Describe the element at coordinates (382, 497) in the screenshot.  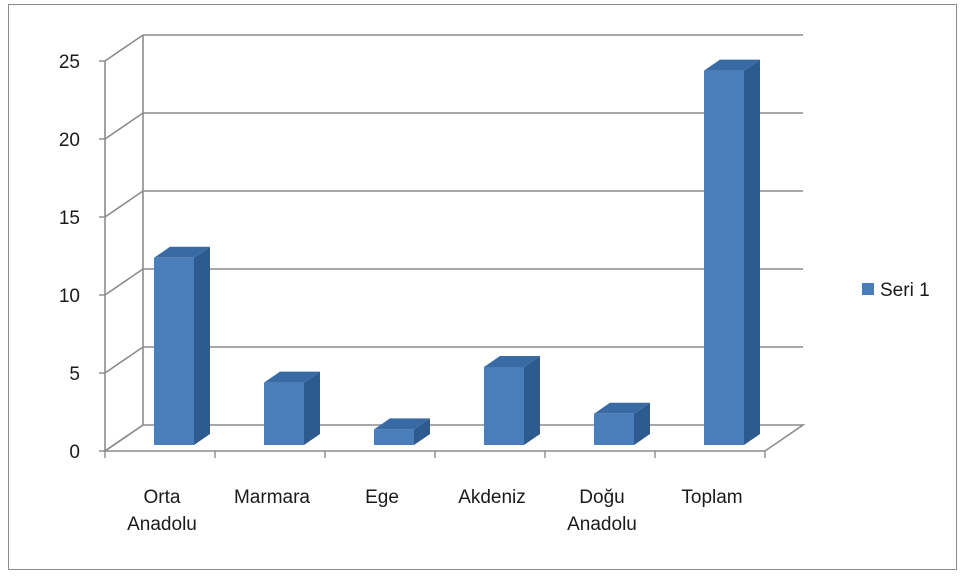
I see `x-category-label: Ege` at that location.